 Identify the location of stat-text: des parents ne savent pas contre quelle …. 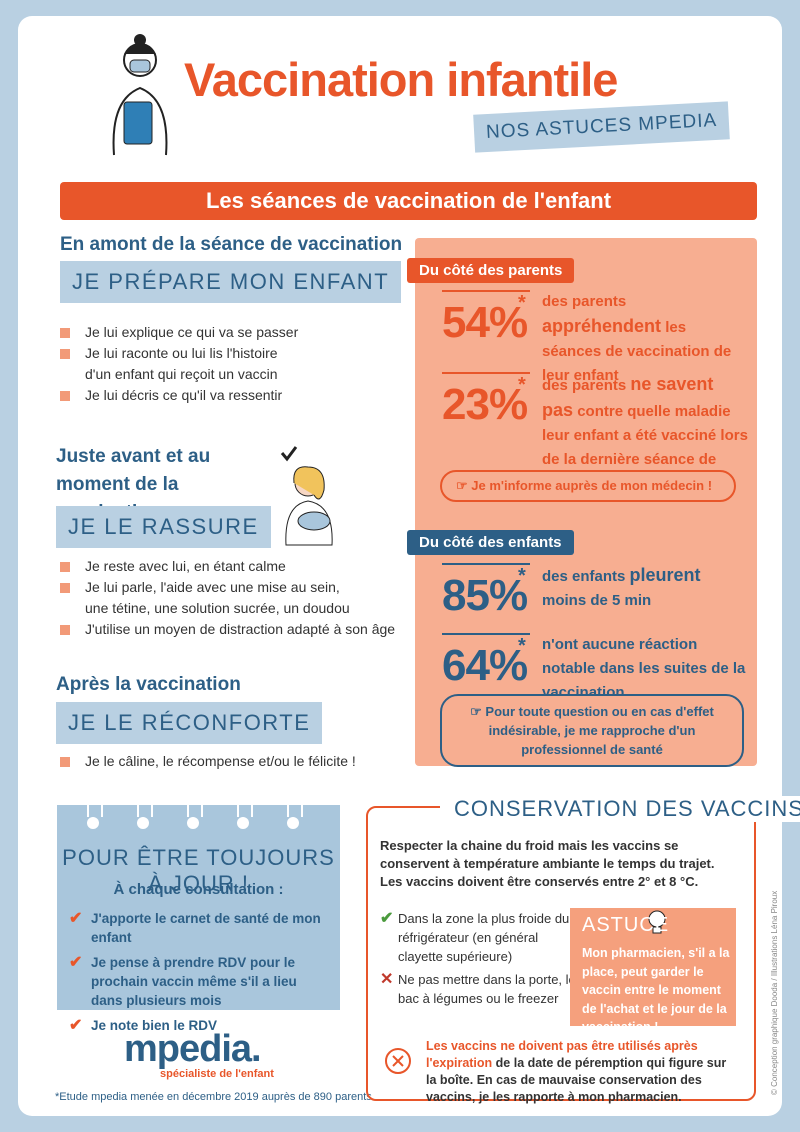
(645, 434).